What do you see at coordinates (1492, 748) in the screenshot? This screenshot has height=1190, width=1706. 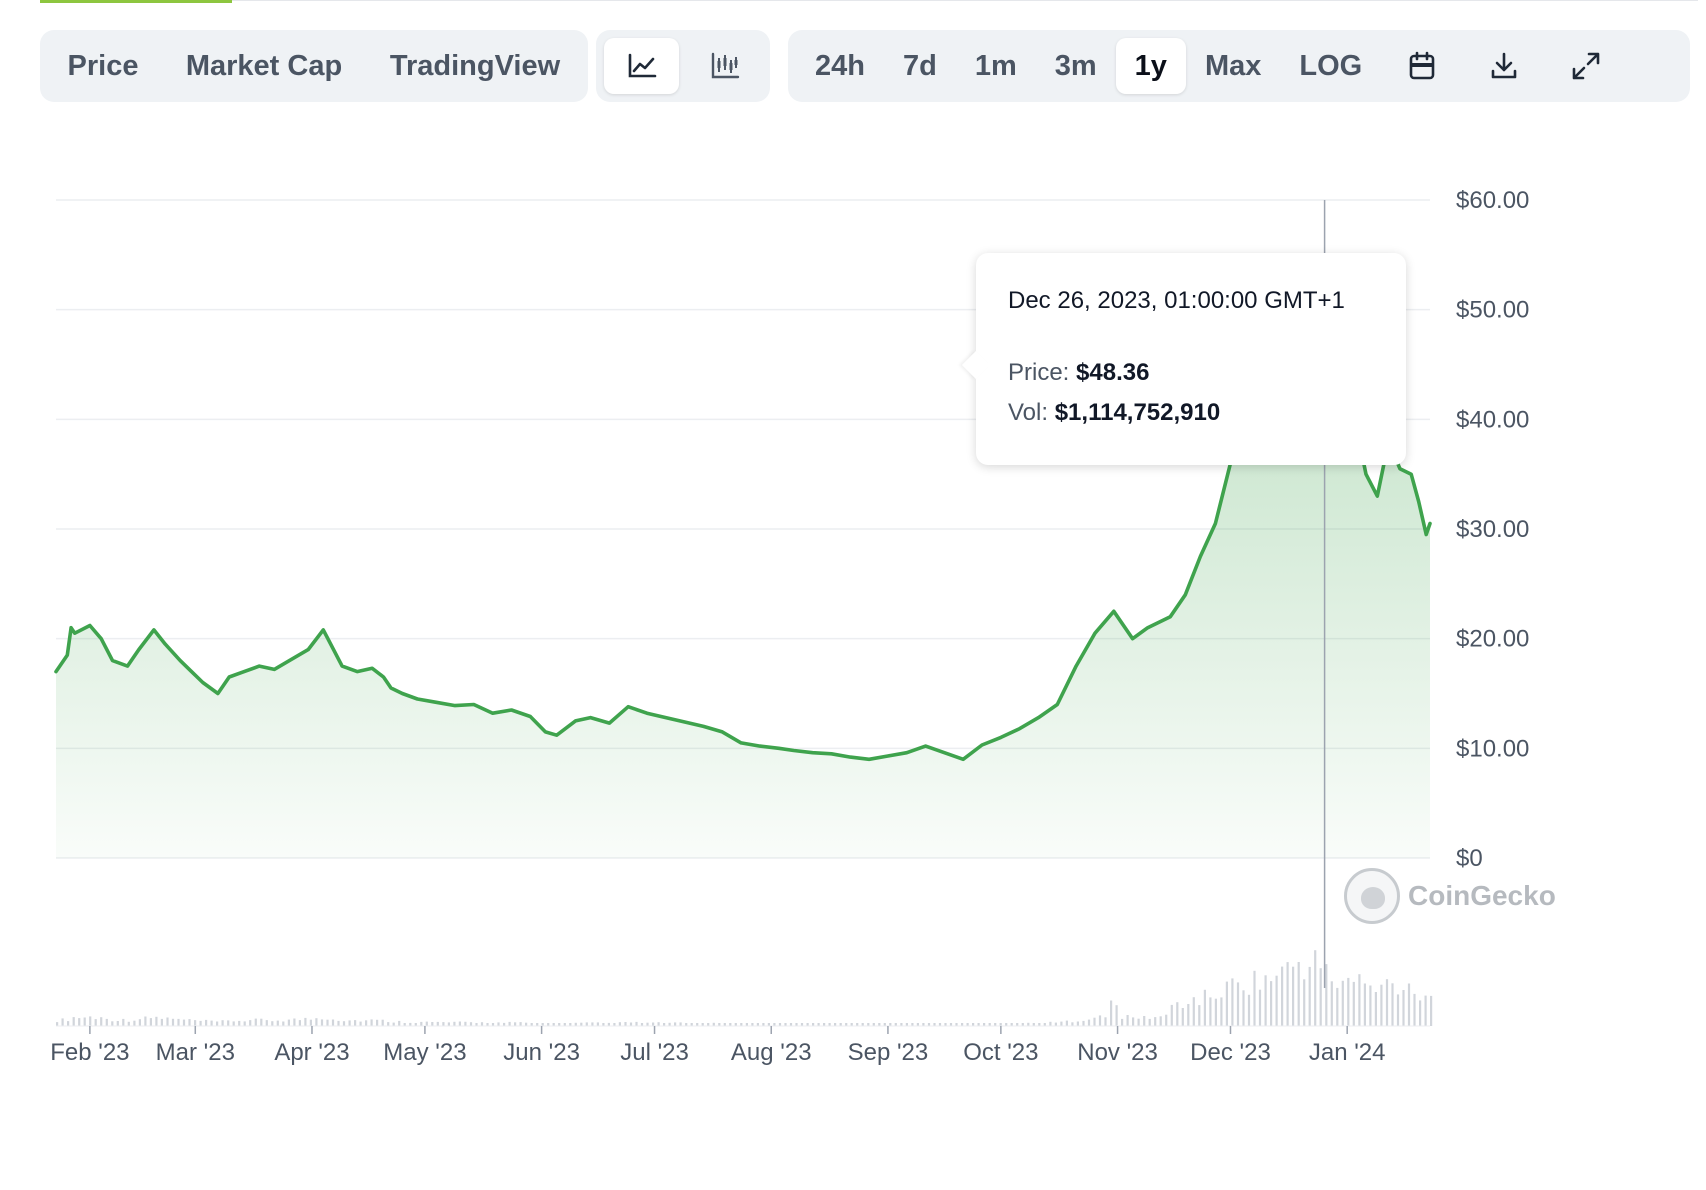 I see `y-tick-label: $10.00` at bounding box center [1492, 748].